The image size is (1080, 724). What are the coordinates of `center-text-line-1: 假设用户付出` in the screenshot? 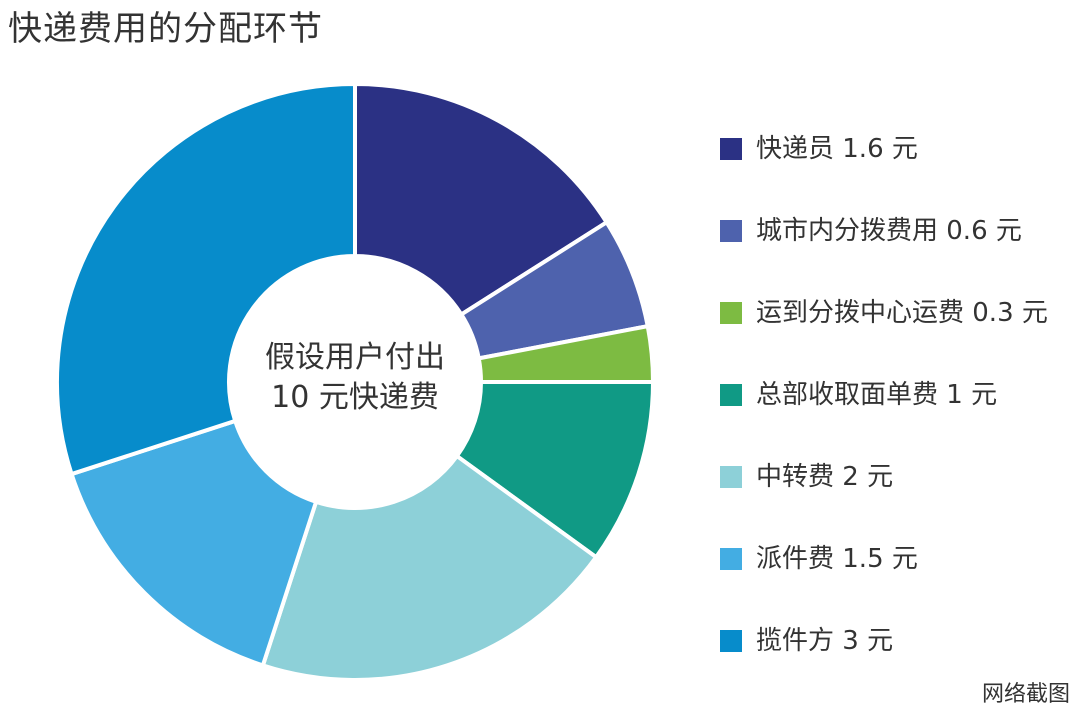 It's located at (355, 357).